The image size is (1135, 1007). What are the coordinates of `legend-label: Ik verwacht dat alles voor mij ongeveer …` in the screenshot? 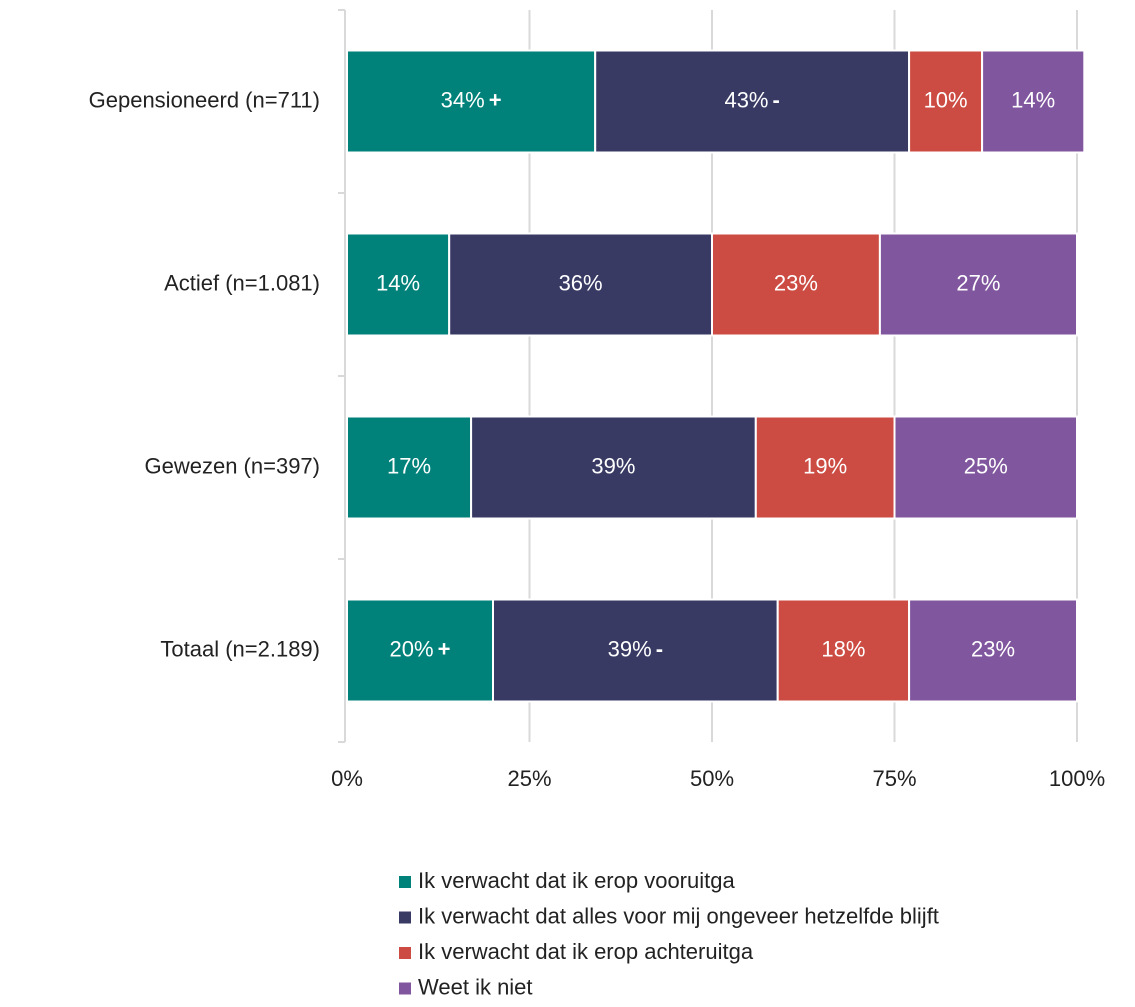 It's located at (678, 915).